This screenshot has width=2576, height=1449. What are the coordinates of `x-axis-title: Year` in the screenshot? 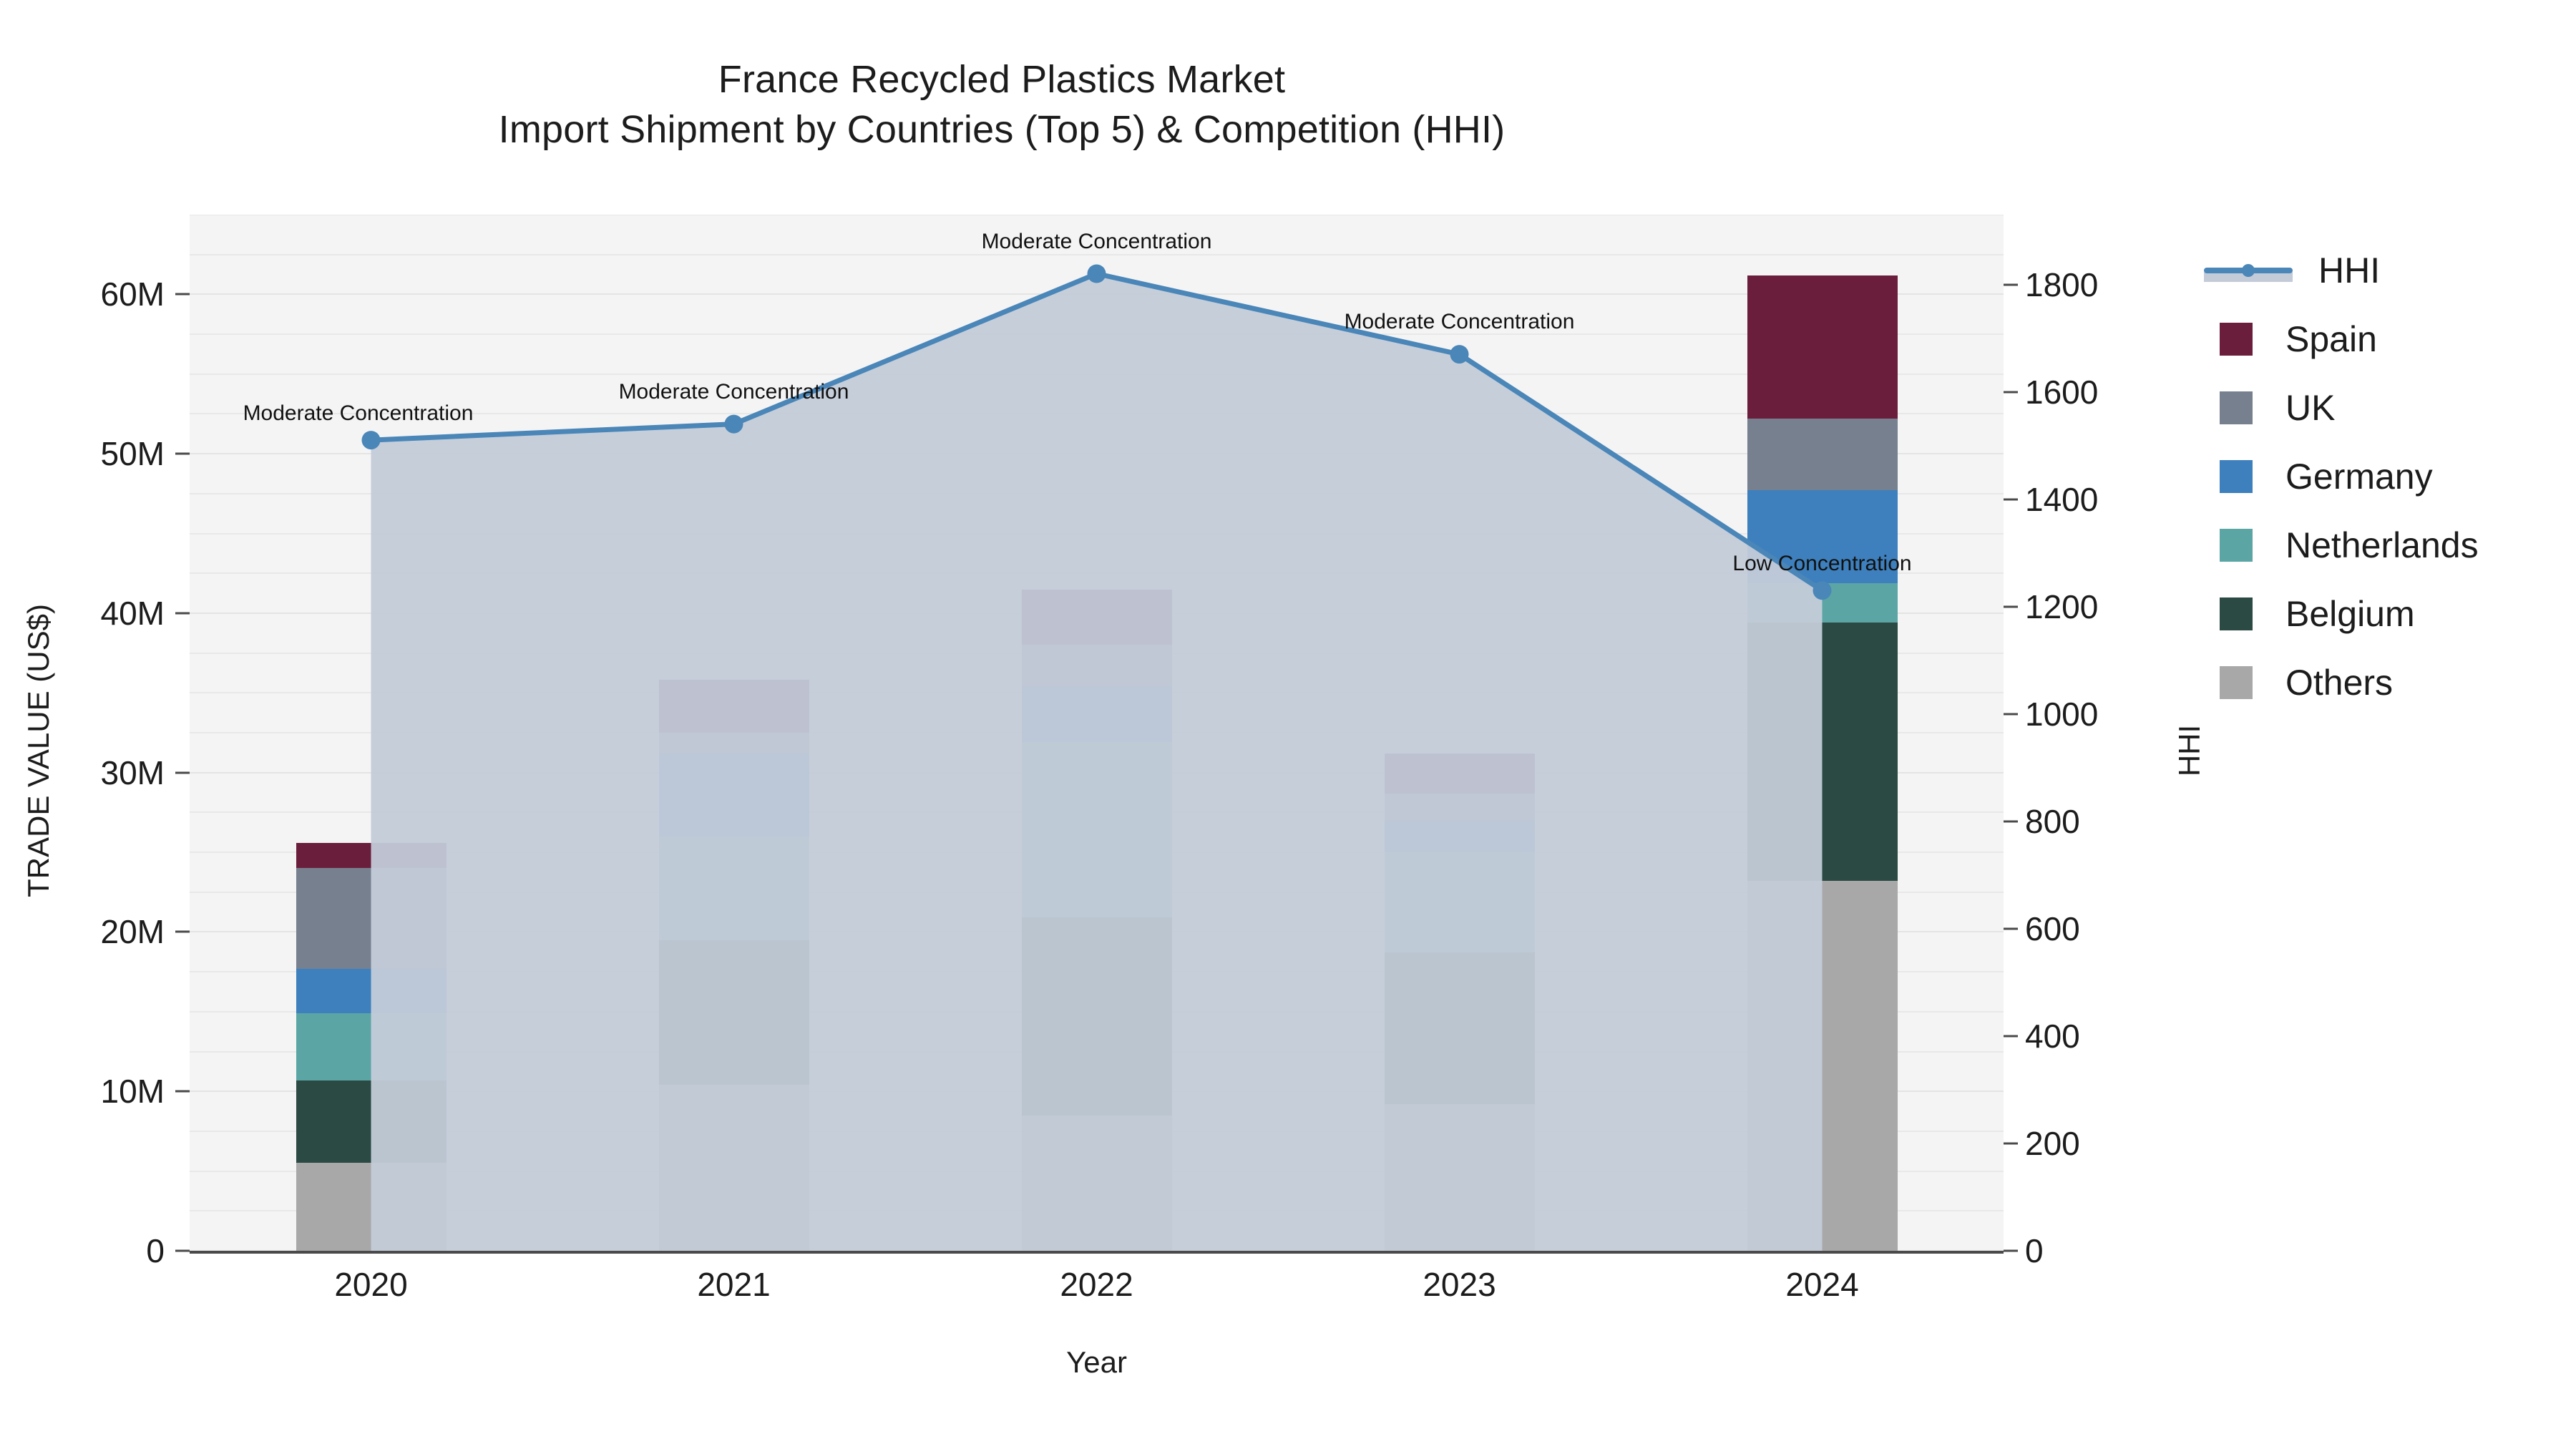 It's located at (1096, 1362).